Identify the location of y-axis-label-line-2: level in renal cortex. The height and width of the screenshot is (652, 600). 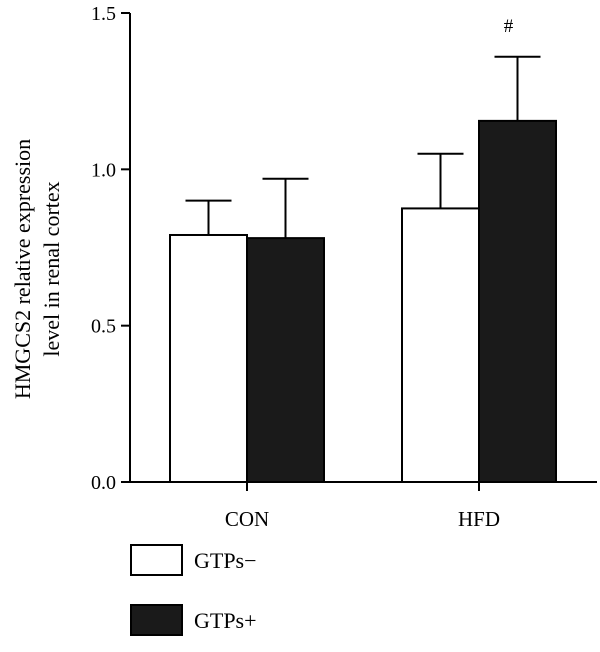
(51, 268).